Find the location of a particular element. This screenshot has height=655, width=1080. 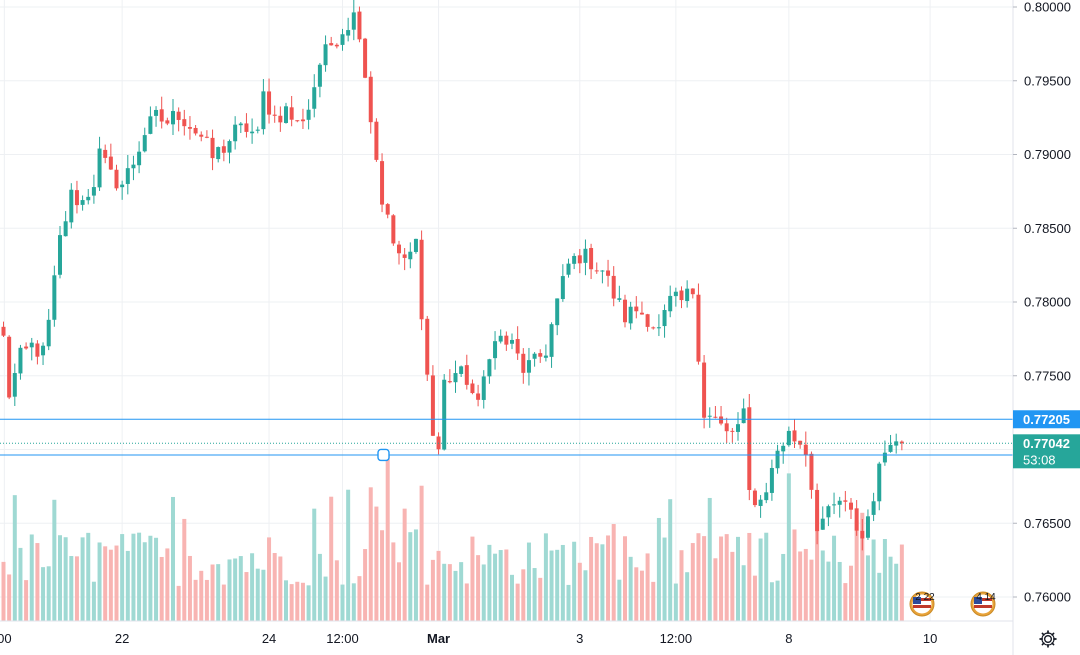

line-drag-handle is located at coordinates (383, 455).